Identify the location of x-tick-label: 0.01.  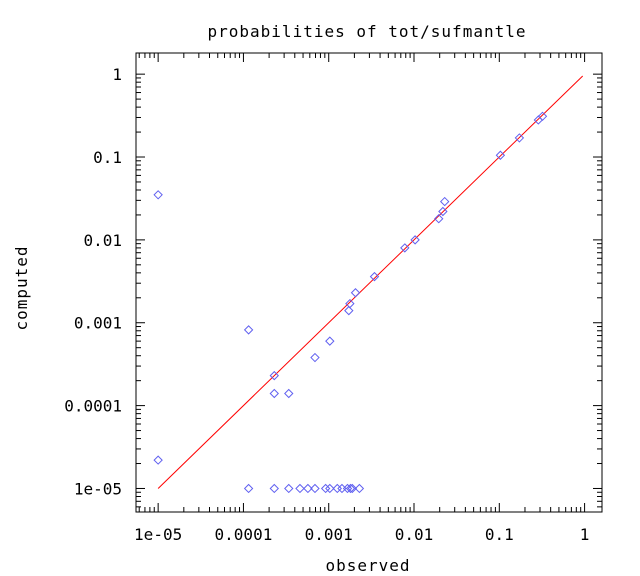
(414, 534).